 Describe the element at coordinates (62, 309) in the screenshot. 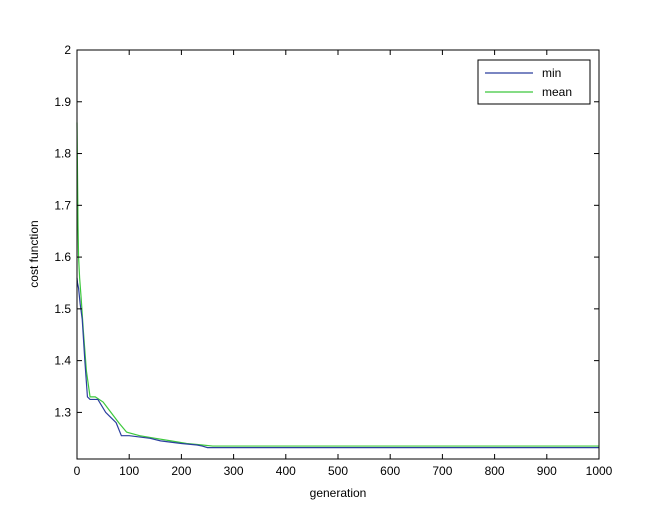

I see `y-tick-label: 1.5` at that location.